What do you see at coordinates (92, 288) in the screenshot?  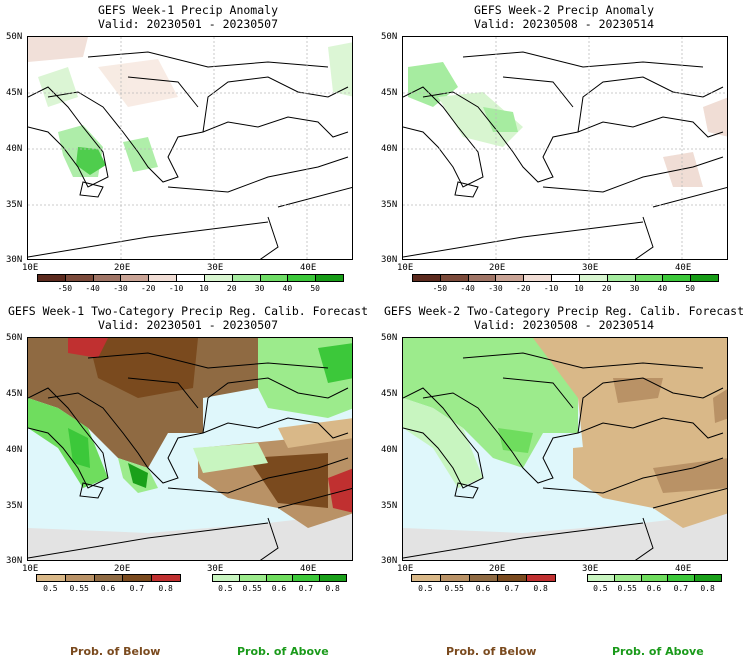 I see `colorbar-label: -40` at bounding box center [92, 288].